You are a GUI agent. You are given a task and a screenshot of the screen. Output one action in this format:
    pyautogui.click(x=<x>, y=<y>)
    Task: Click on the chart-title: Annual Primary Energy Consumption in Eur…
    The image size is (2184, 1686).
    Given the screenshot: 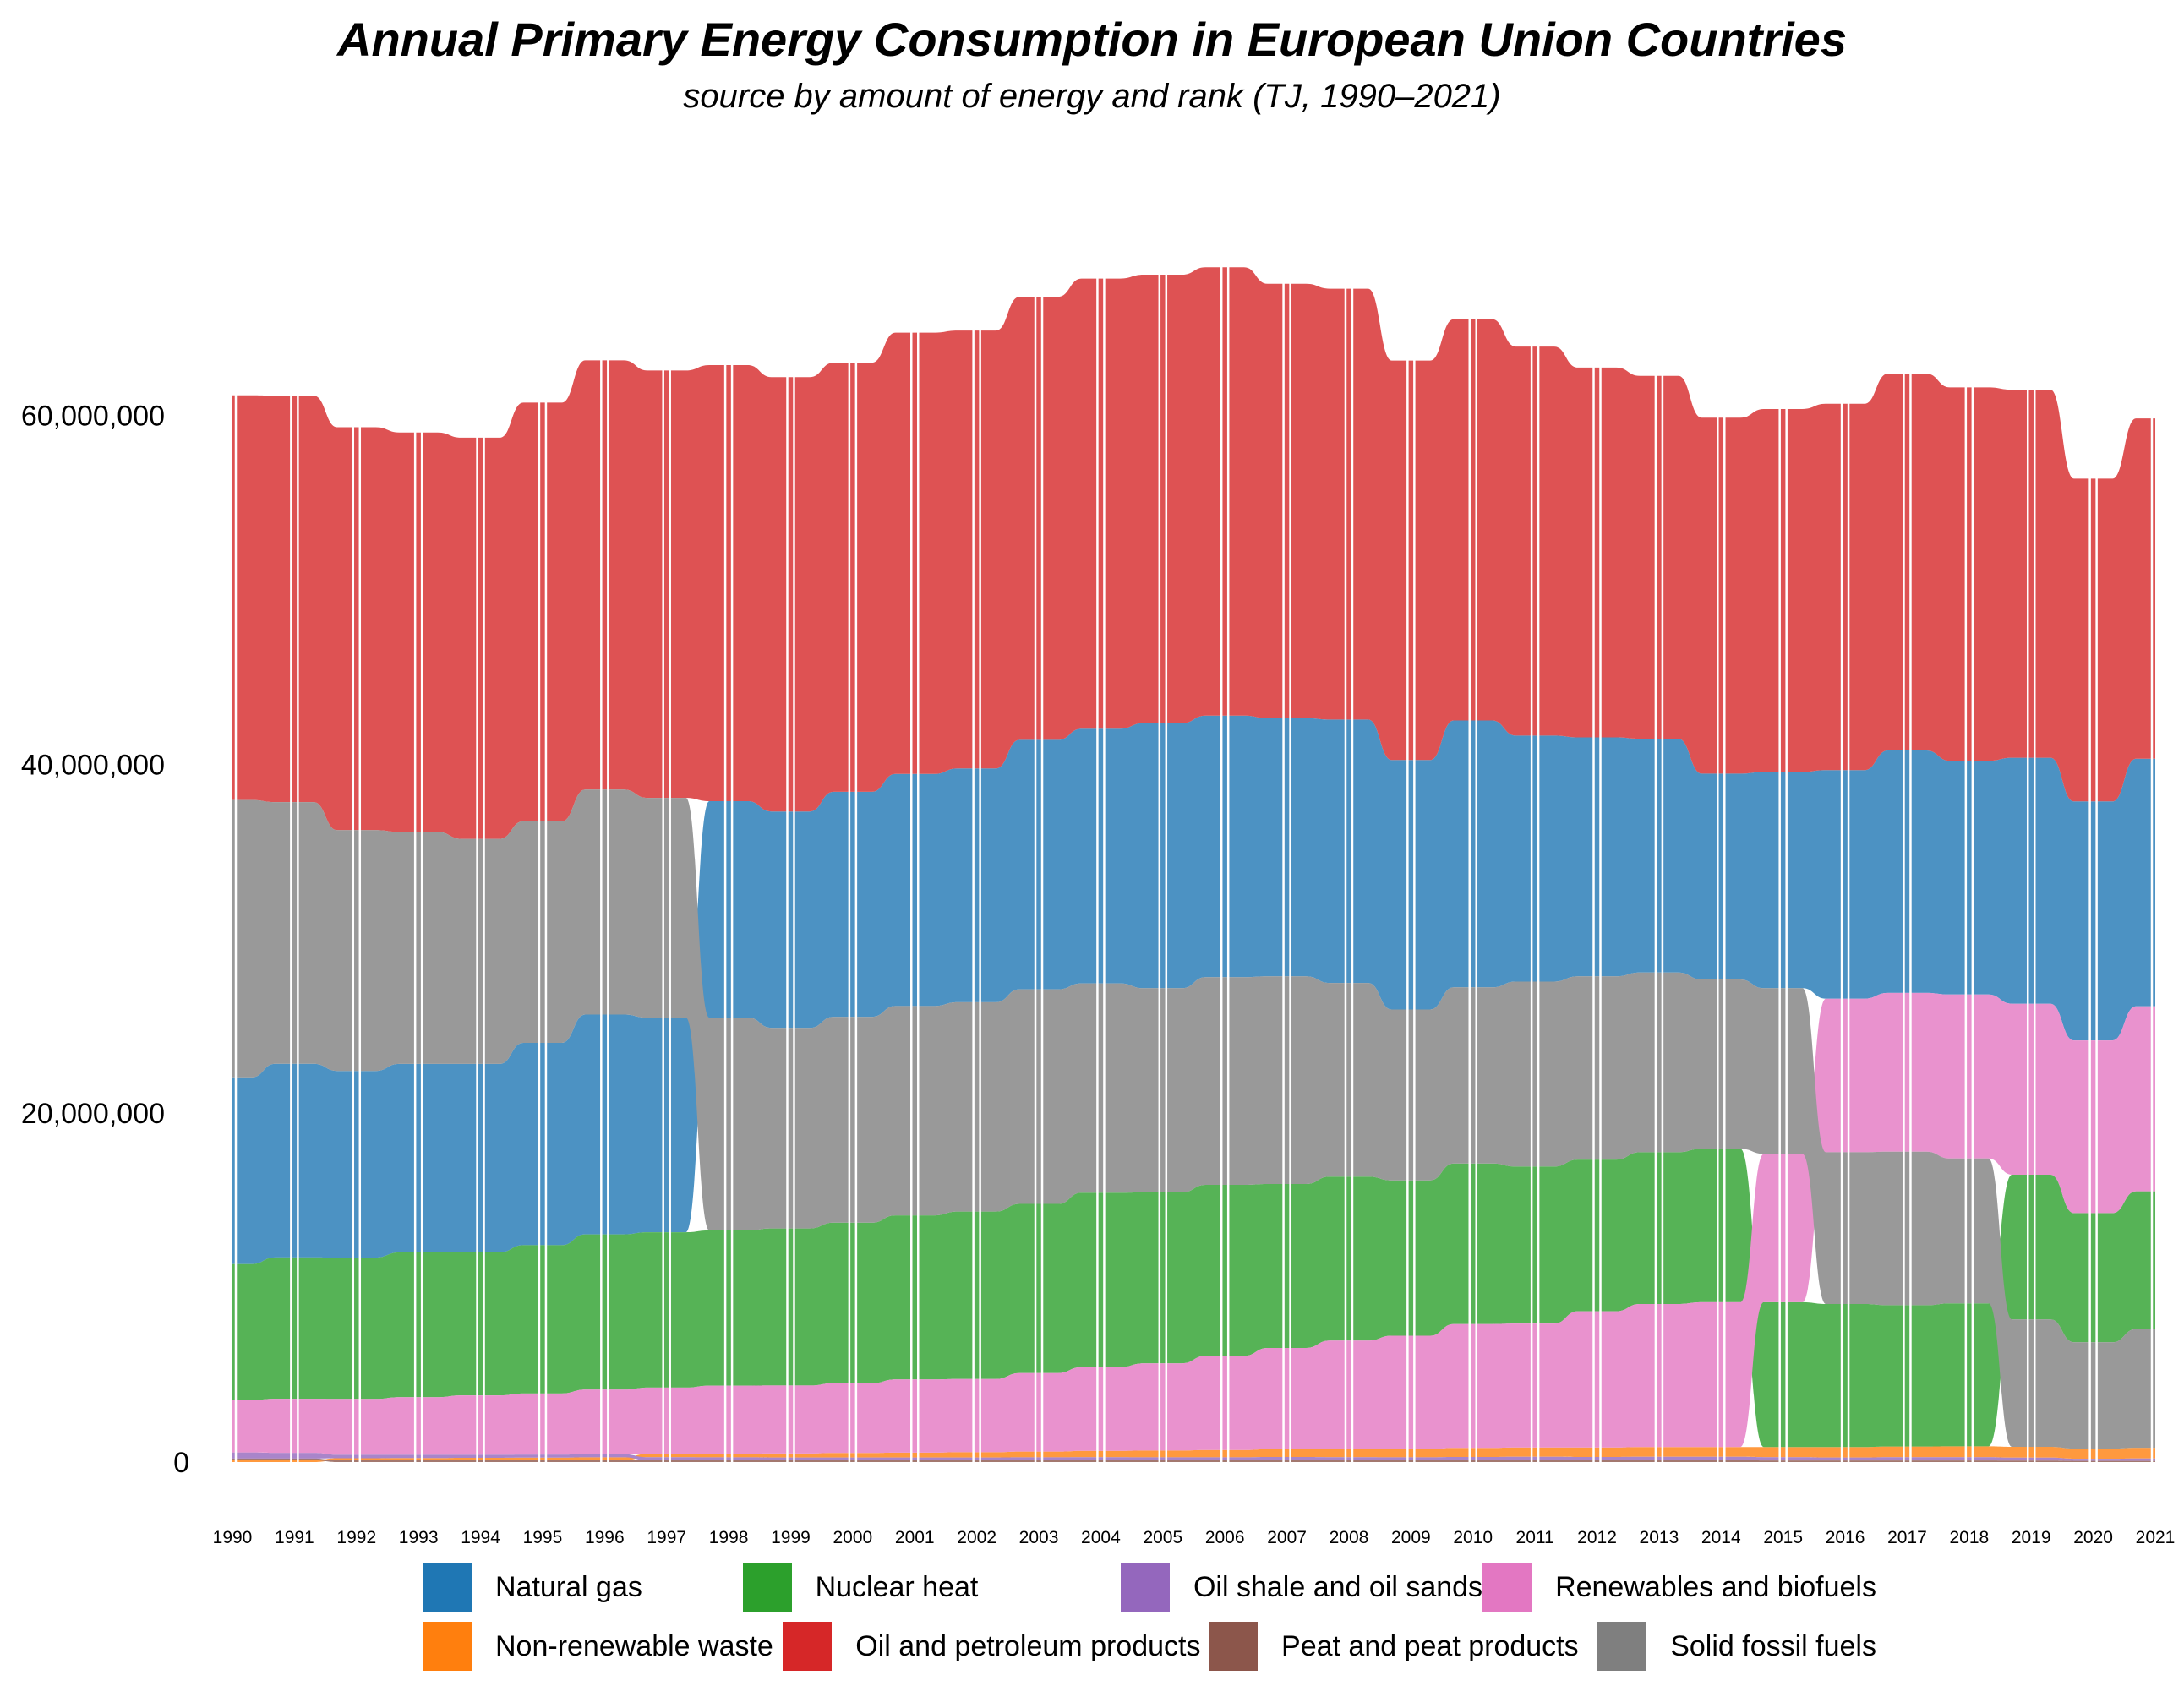 What is the action you would take?
    pyautogui.click(x=1092, y=40)
    